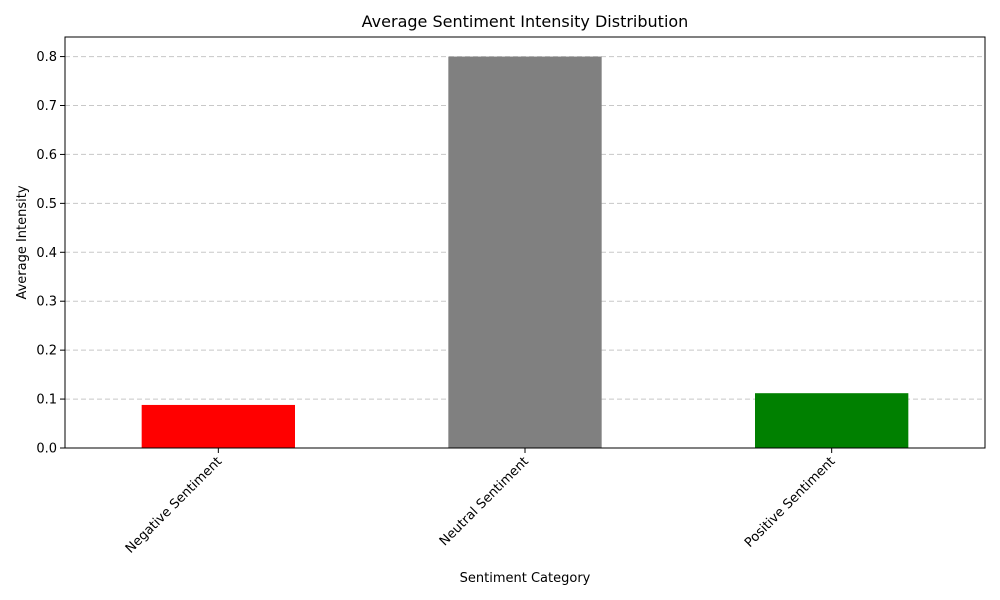 This screenshot has height=600, width=1000. Describe the element at coordinates (46, 57) in the screenshot. I see `y-tick-label: 0.8` at that location.